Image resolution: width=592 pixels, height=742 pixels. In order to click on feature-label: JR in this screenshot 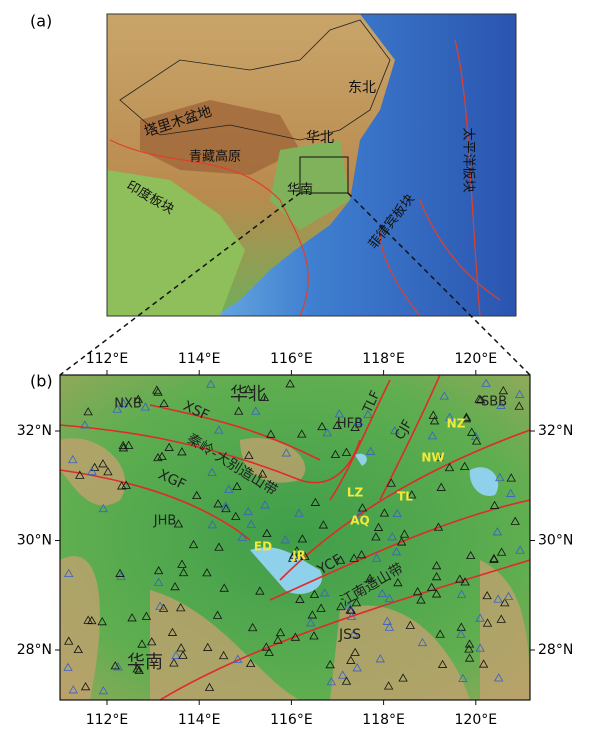, I will do `click(298, 556)`.